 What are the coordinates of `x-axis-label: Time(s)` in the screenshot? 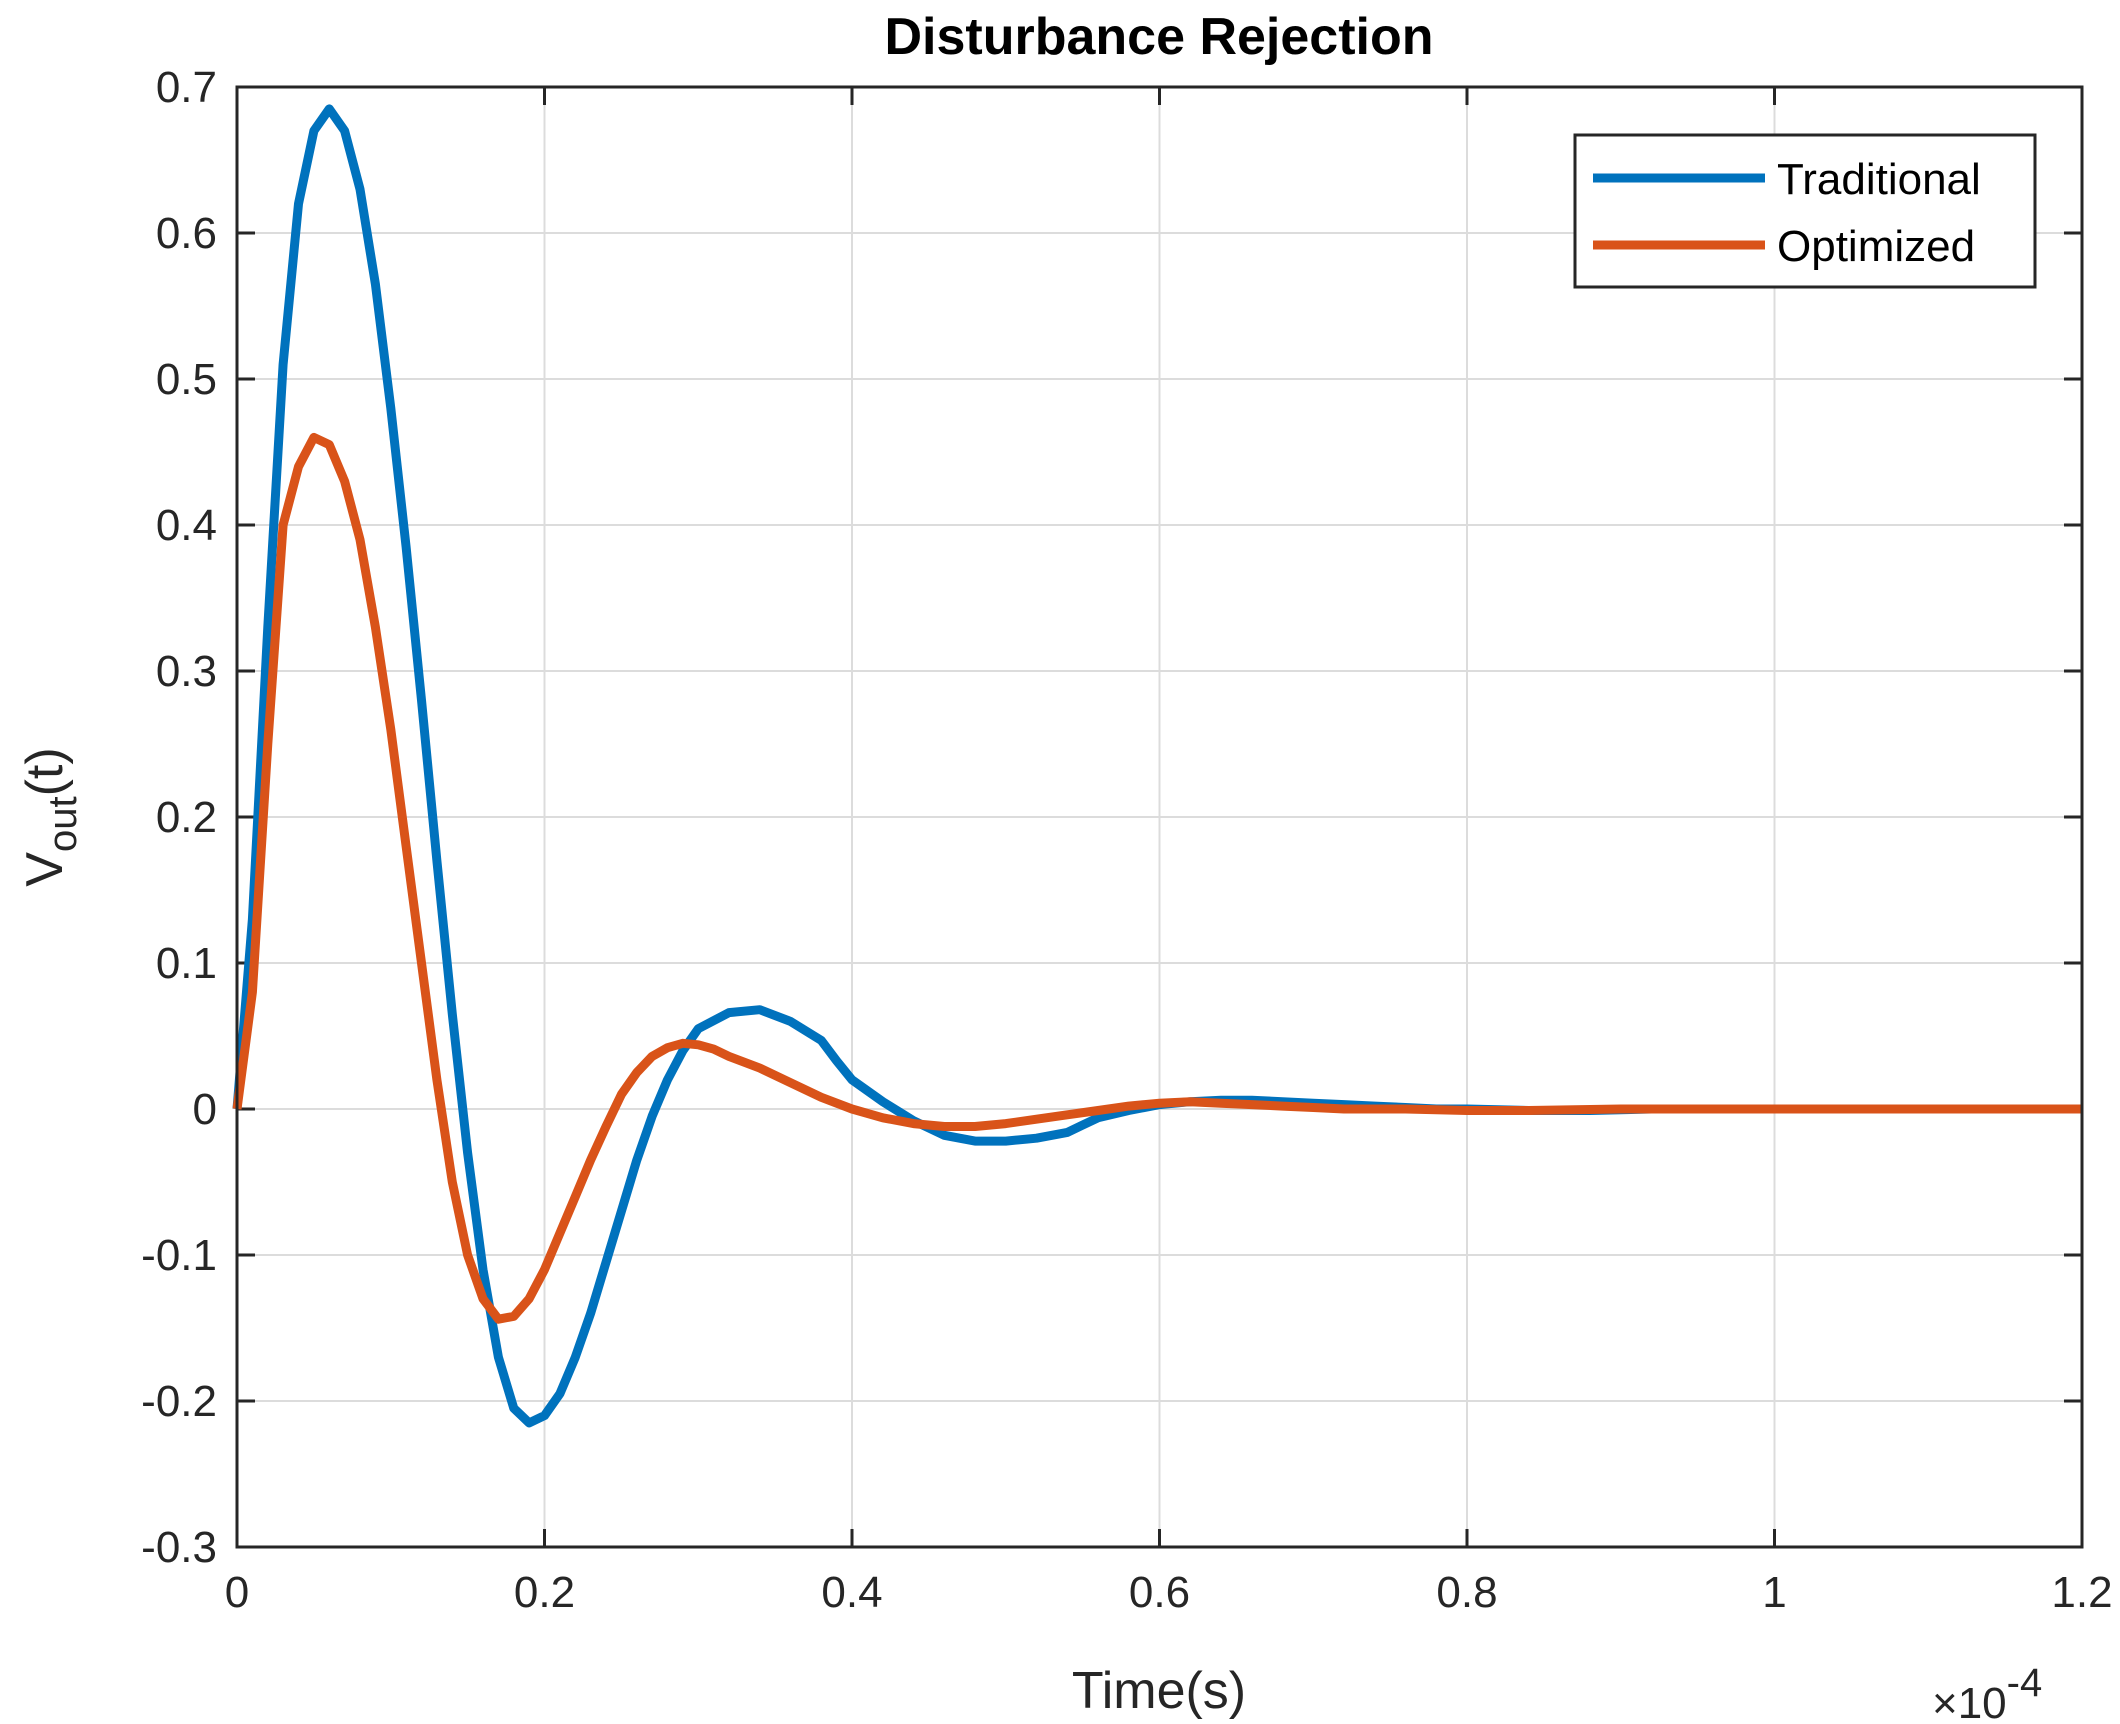 It's located at (1159, 1691).